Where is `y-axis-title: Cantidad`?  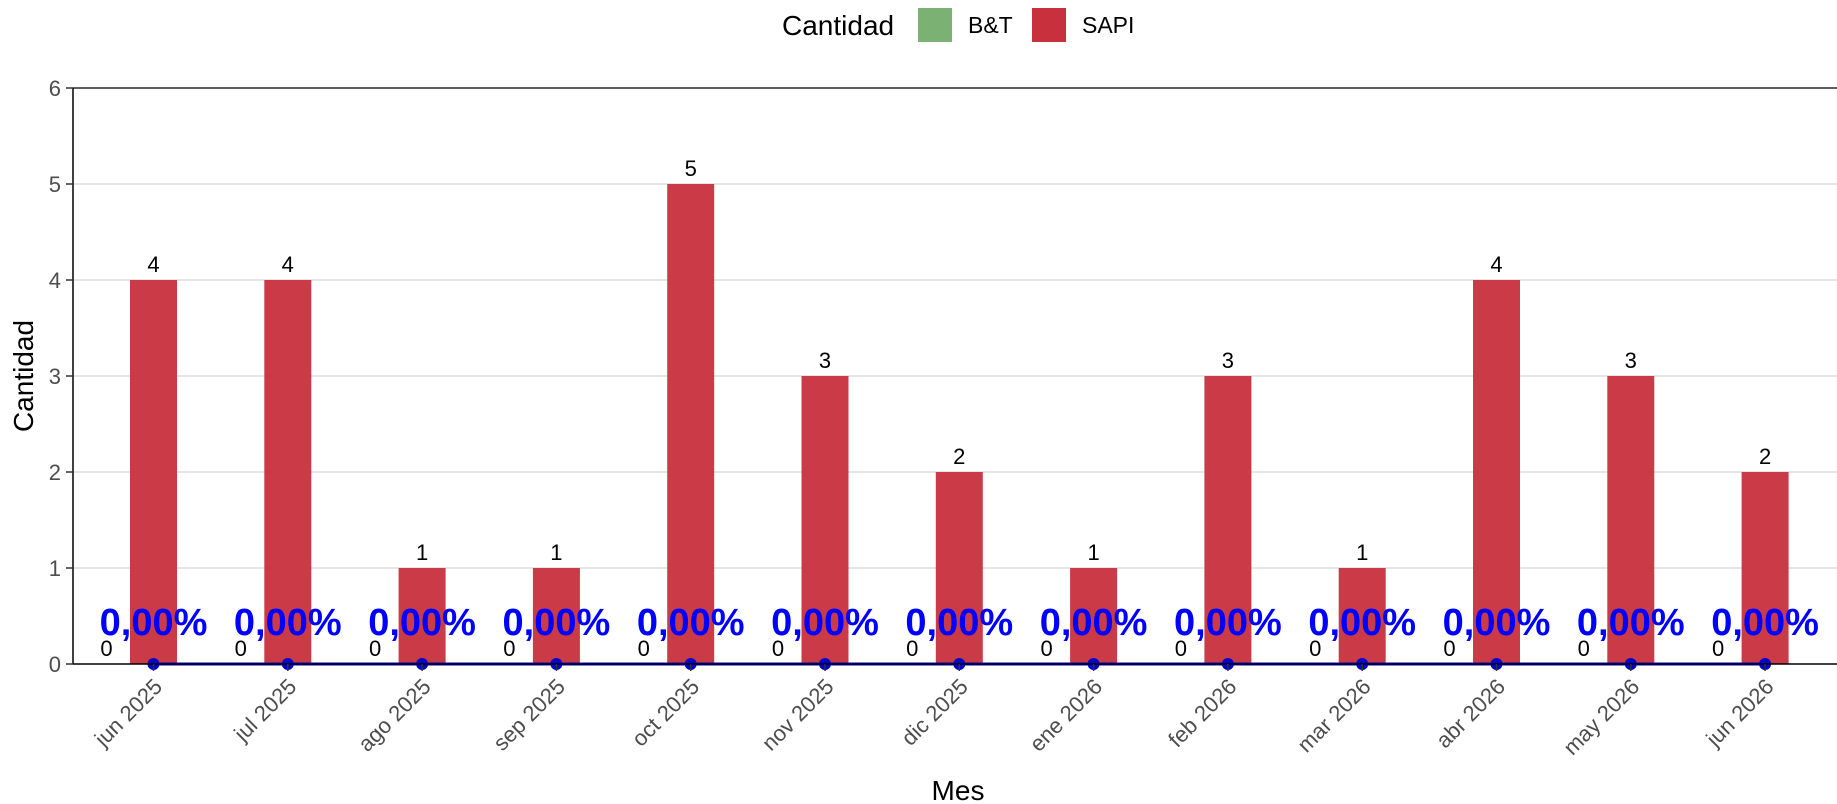 y-axis-title: Cantidad is located at coordinates (23, 376).